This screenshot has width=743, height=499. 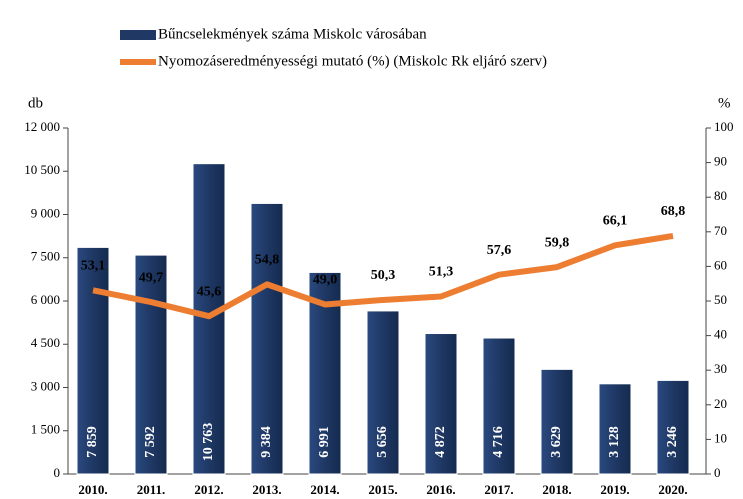 I want to click on y2-tick-label: 30, so click(x=720, y=368).